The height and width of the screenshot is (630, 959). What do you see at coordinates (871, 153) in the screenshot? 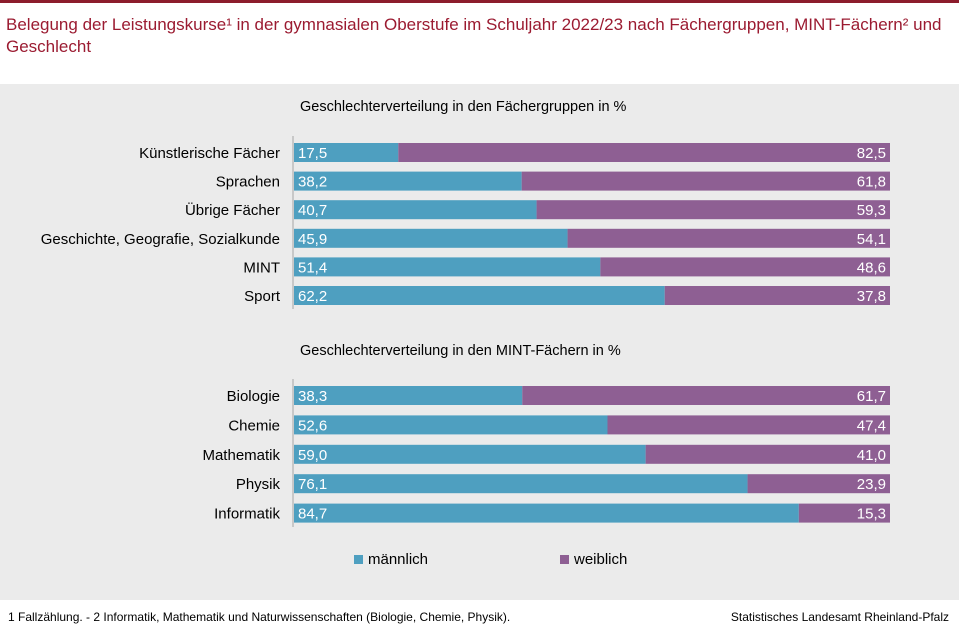
I see `data-label-female: 82,5` at bounding box center [871, 153].